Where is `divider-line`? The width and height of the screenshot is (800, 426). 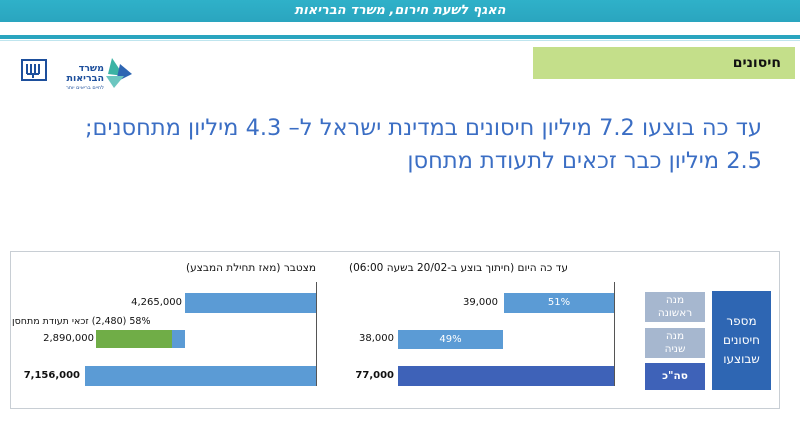
divider-line is located at coordinates (400, 37).